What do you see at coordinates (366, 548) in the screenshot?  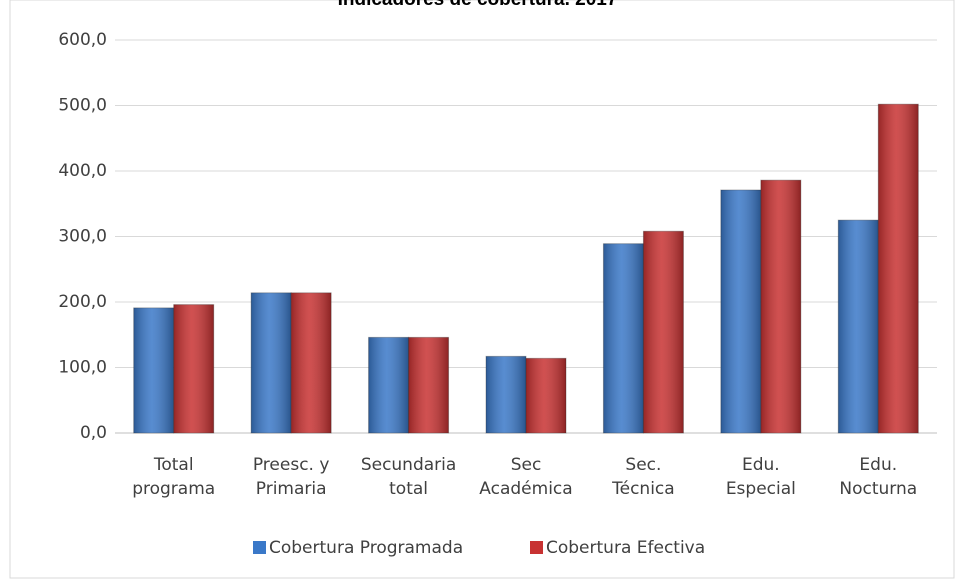 I see `legend-label: Cobertura Programada` at bounding box center [366, 548].